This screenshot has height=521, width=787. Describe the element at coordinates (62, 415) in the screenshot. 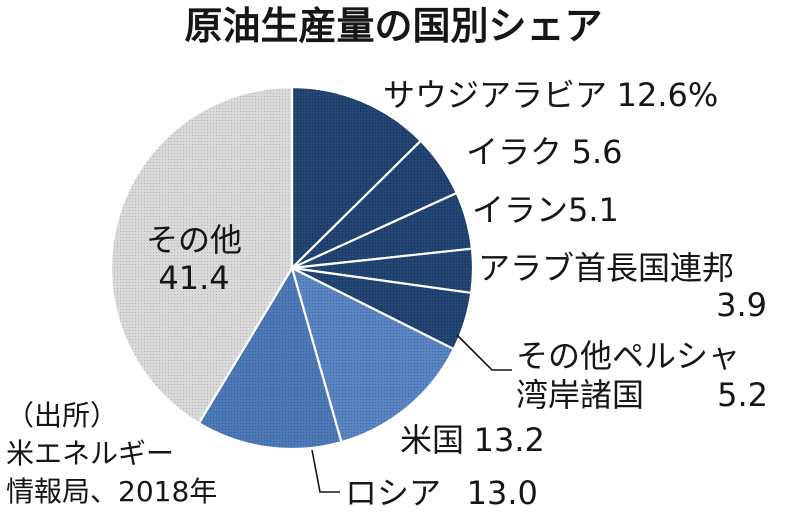

I see `source-line: （出所）` at that location.